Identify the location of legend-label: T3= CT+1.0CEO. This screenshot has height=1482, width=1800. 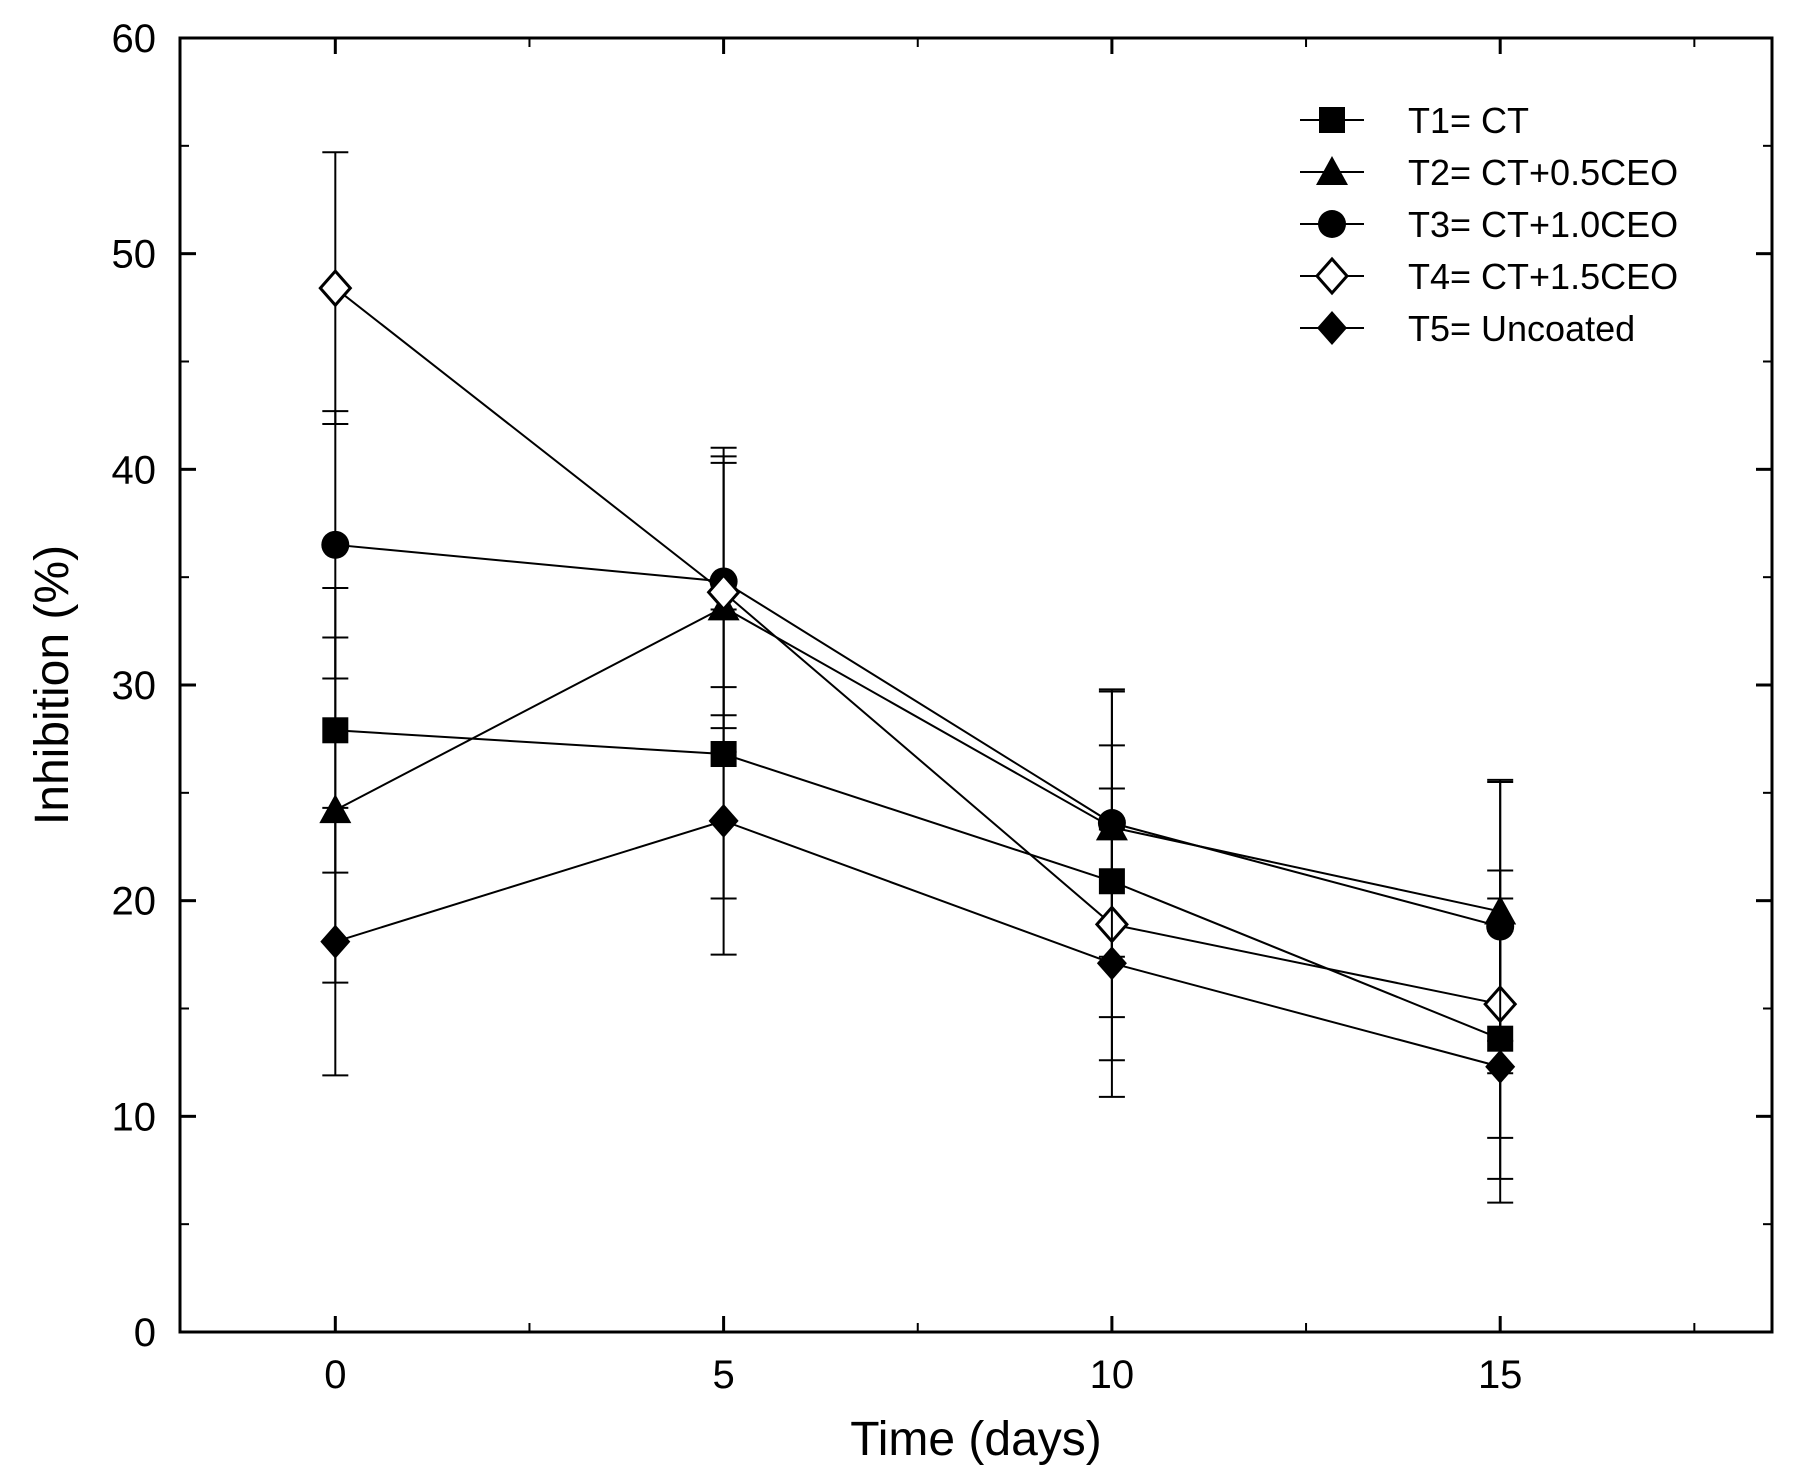
(1543, 224).